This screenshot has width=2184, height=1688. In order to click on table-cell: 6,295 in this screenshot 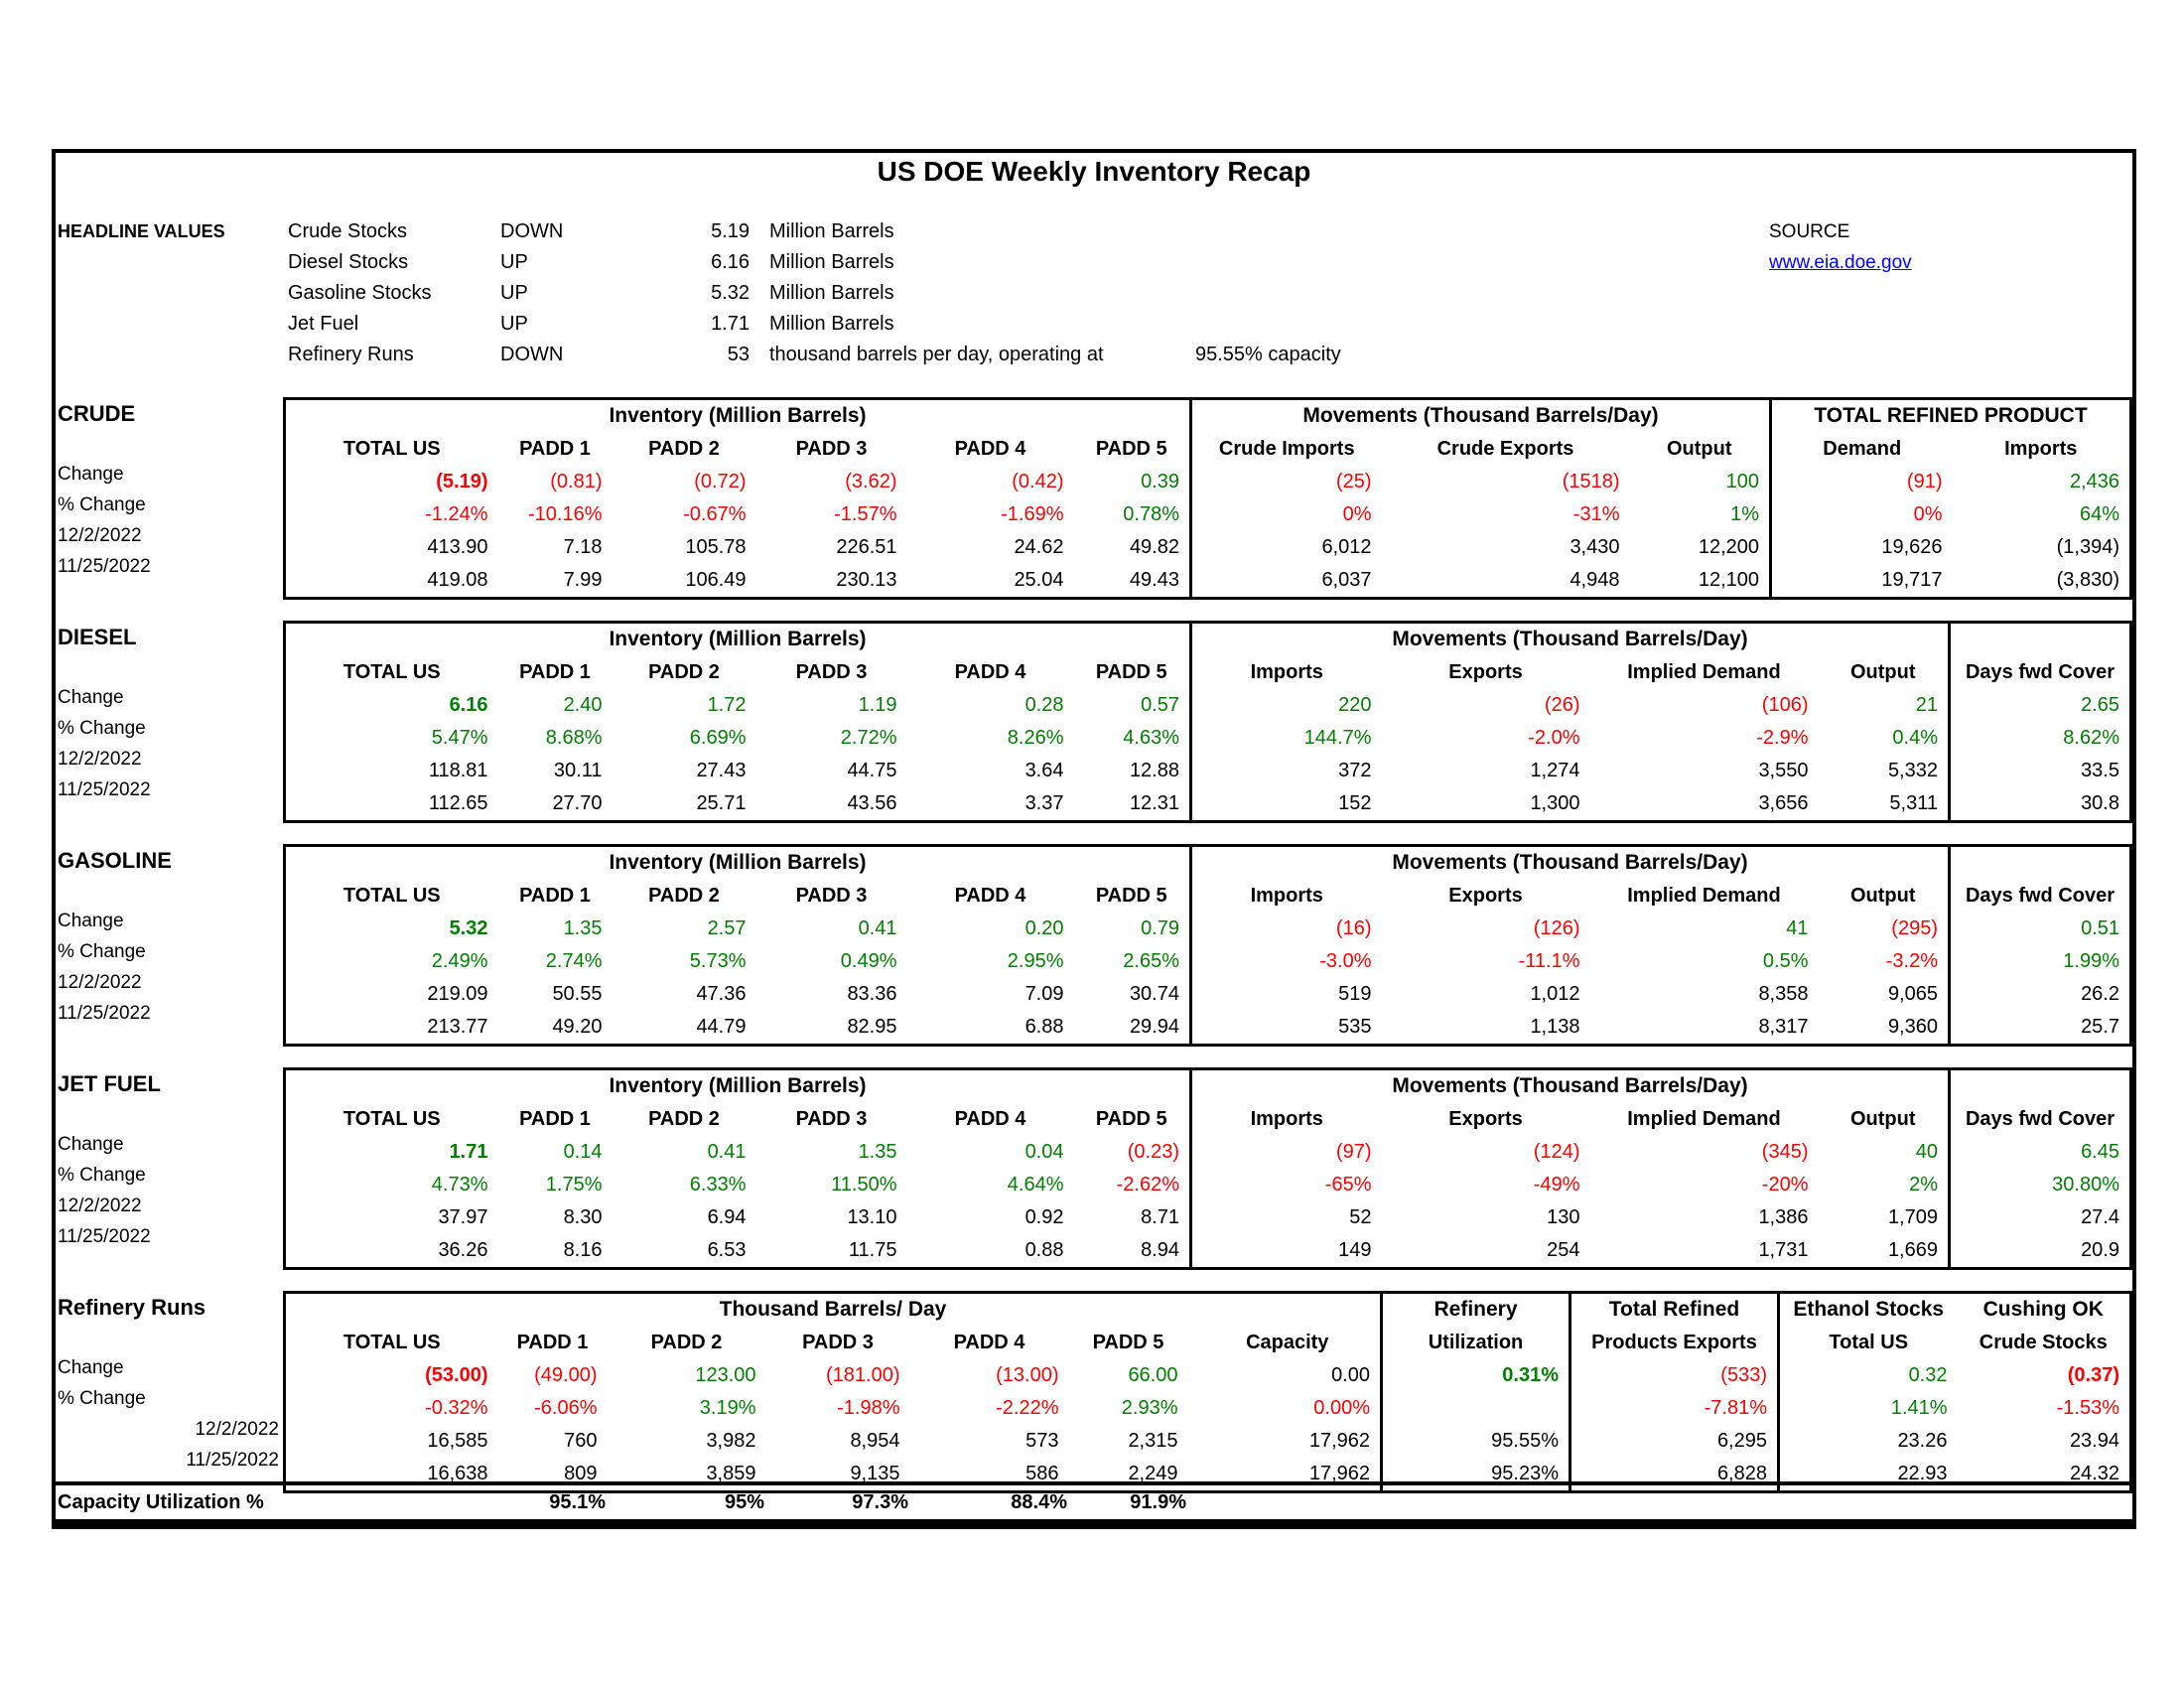, I will do `click(1674, 1441)`.